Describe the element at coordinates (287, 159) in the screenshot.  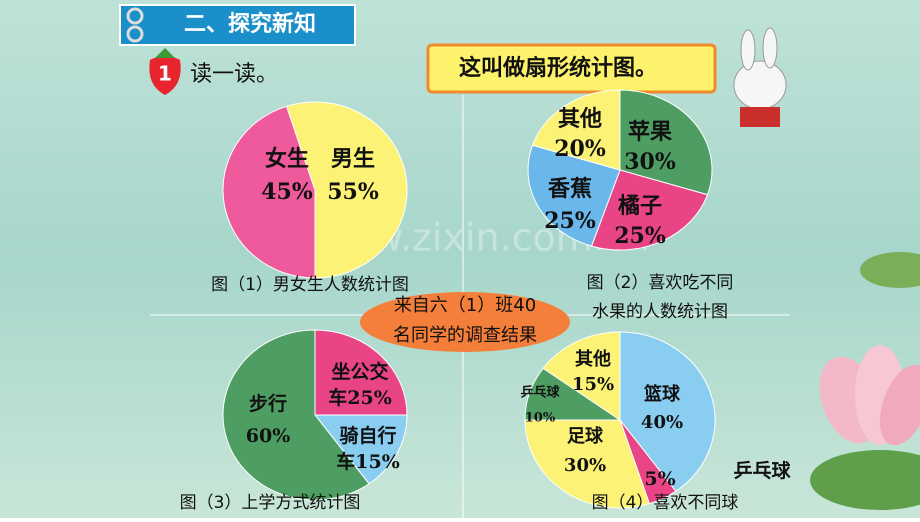
I see `slice-label: 女生` at that location.